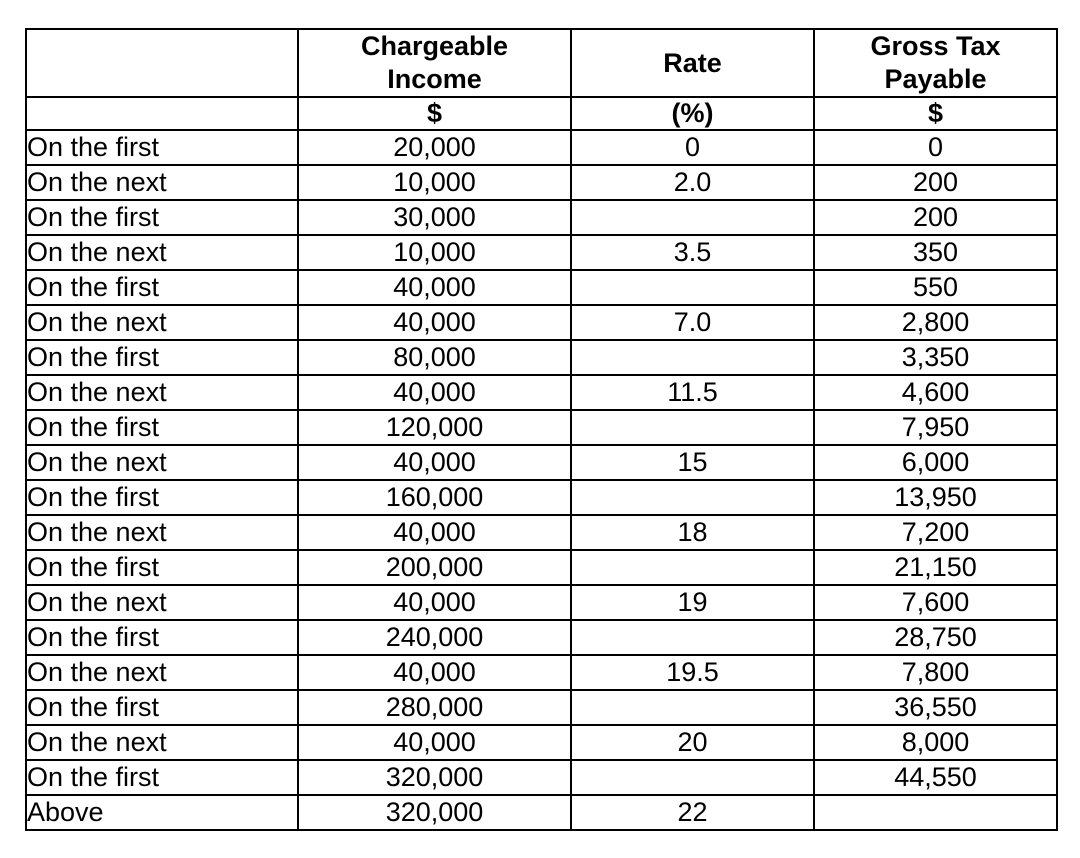 Image resolution: width=1080 pixels, height=858 pixels. What do you see at coordinates (434, 637) in the screenshot?
I see `income-cell: 240,000` at bounding box center [434, 637].